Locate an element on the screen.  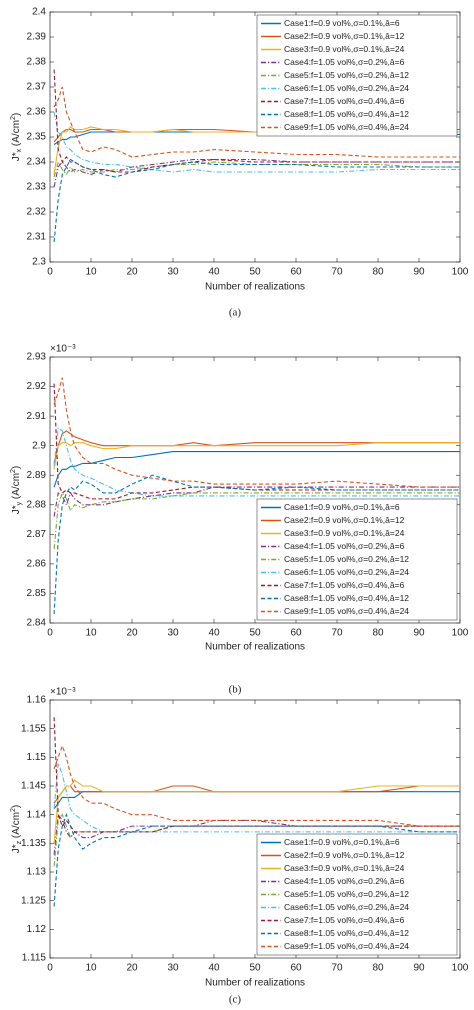
y-tick-label: 1.12 is located at coordinates (37, 929).